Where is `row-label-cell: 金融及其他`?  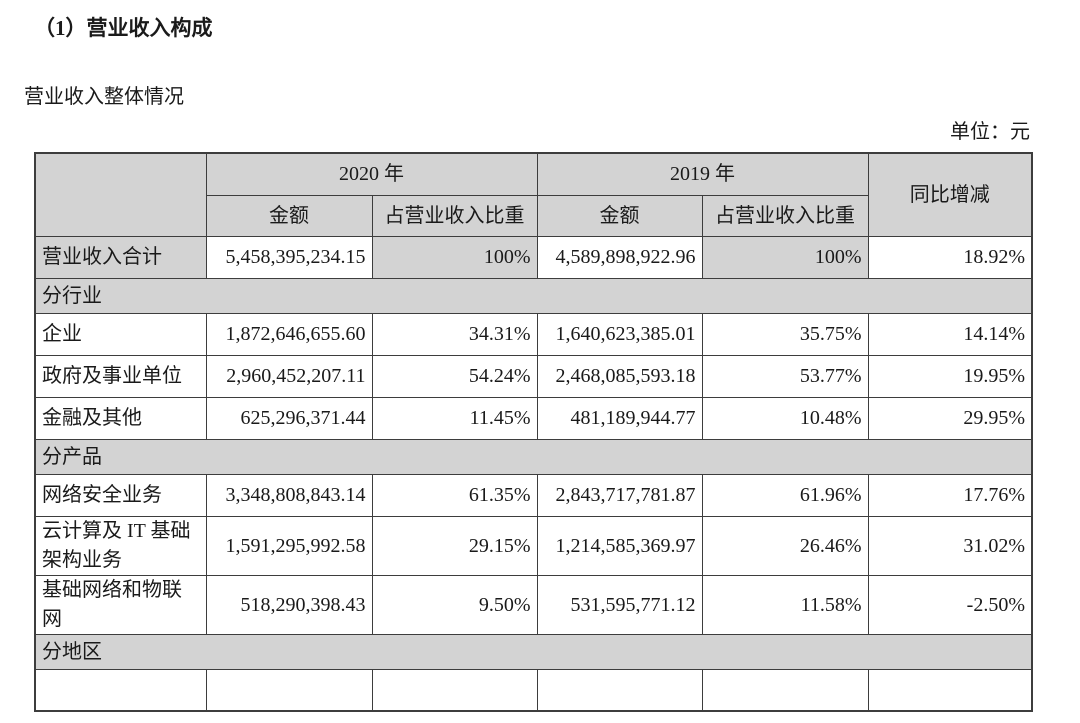 row-label-cell: 金融及其他 is located at coordinates (120, 418).